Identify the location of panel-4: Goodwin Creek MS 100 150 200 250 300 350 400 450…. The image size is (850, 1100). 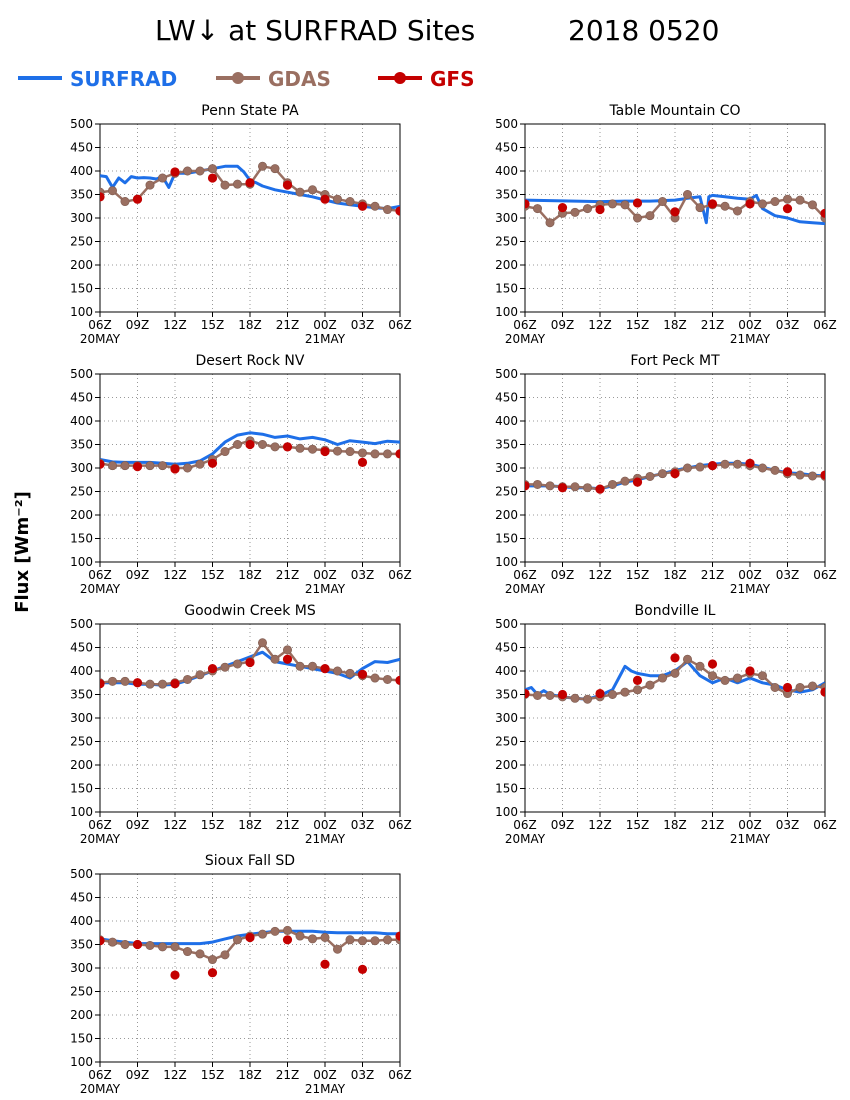
(241, 724).